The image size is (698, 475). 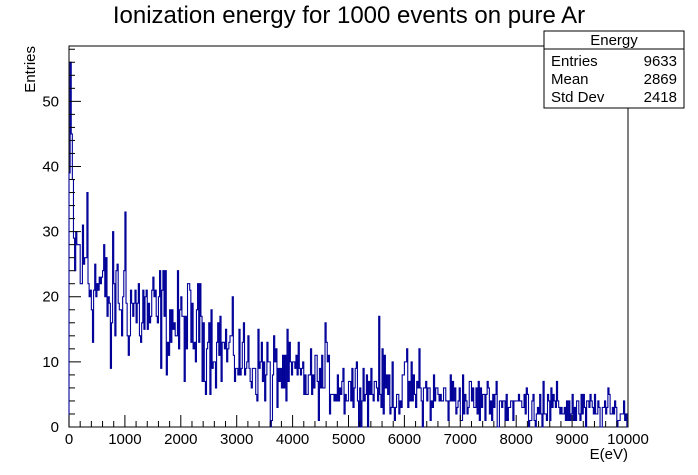 What do you see at coordinates (50, 232) in the screenshot?
I see `y-tick-label: 30` at bounding box center [50, 232].